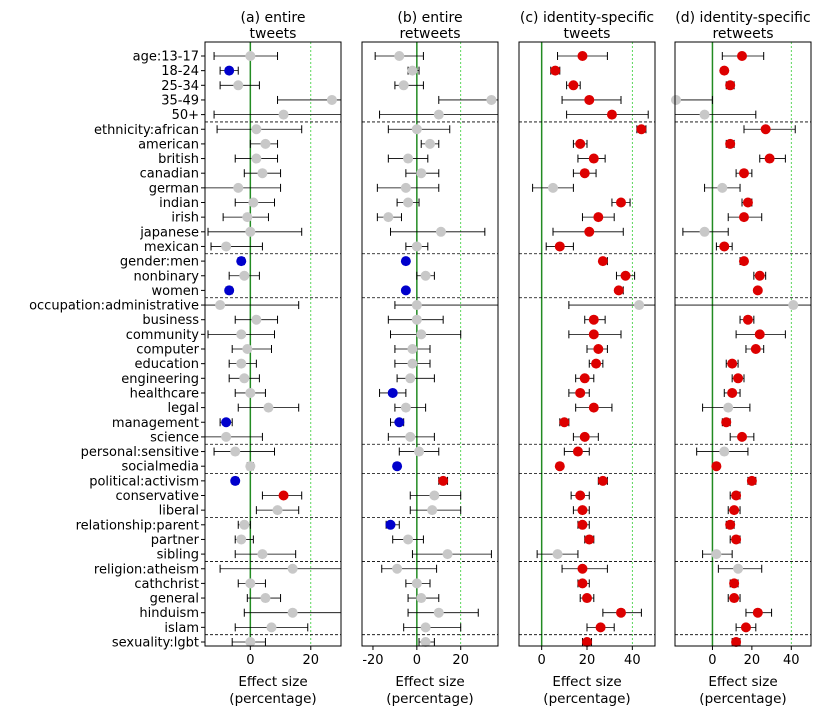 Image resolution: width=830 pixels, height=714 pixels. What do you see at coordinates (176, 291) in the screenshot?
I see `row-label: women` at bounding box center [176, 291].